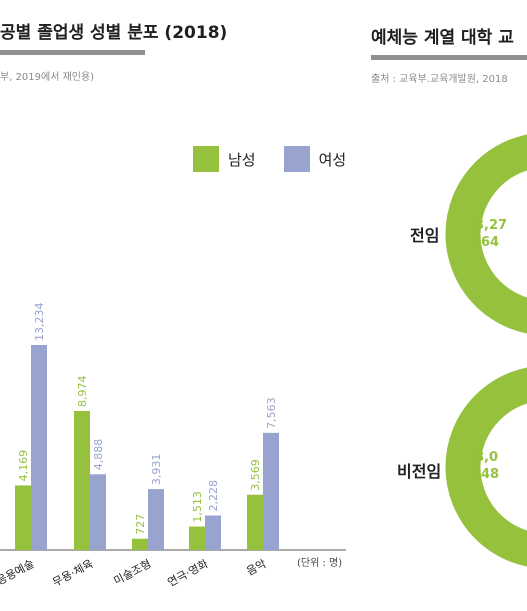 The width and height of the screenshot is (527, 611). Describe the element at coordinates (486, 350) in the screenshot. I see `donut-chart: 3,27 (64 8,0 (48` at that location.